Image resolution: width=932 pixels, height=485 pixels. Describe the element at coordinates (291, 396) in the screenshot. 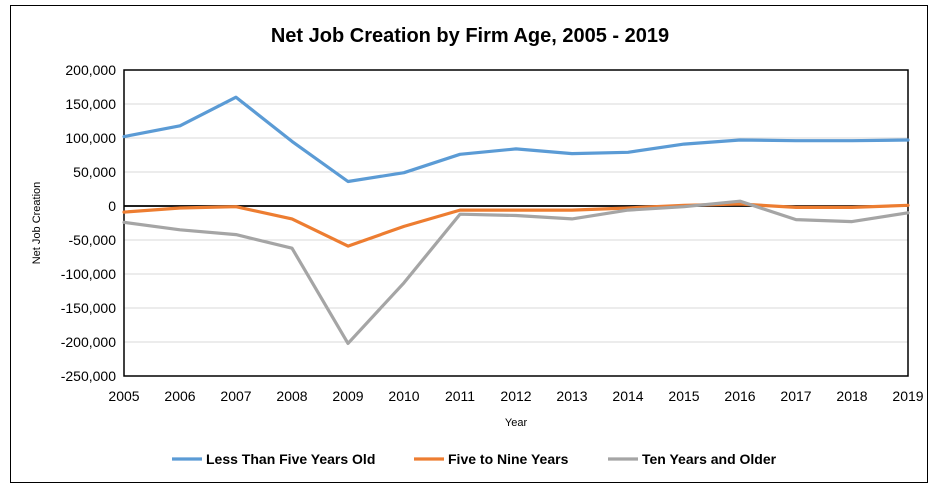

I see `x-tick-label: 2008` at that location.